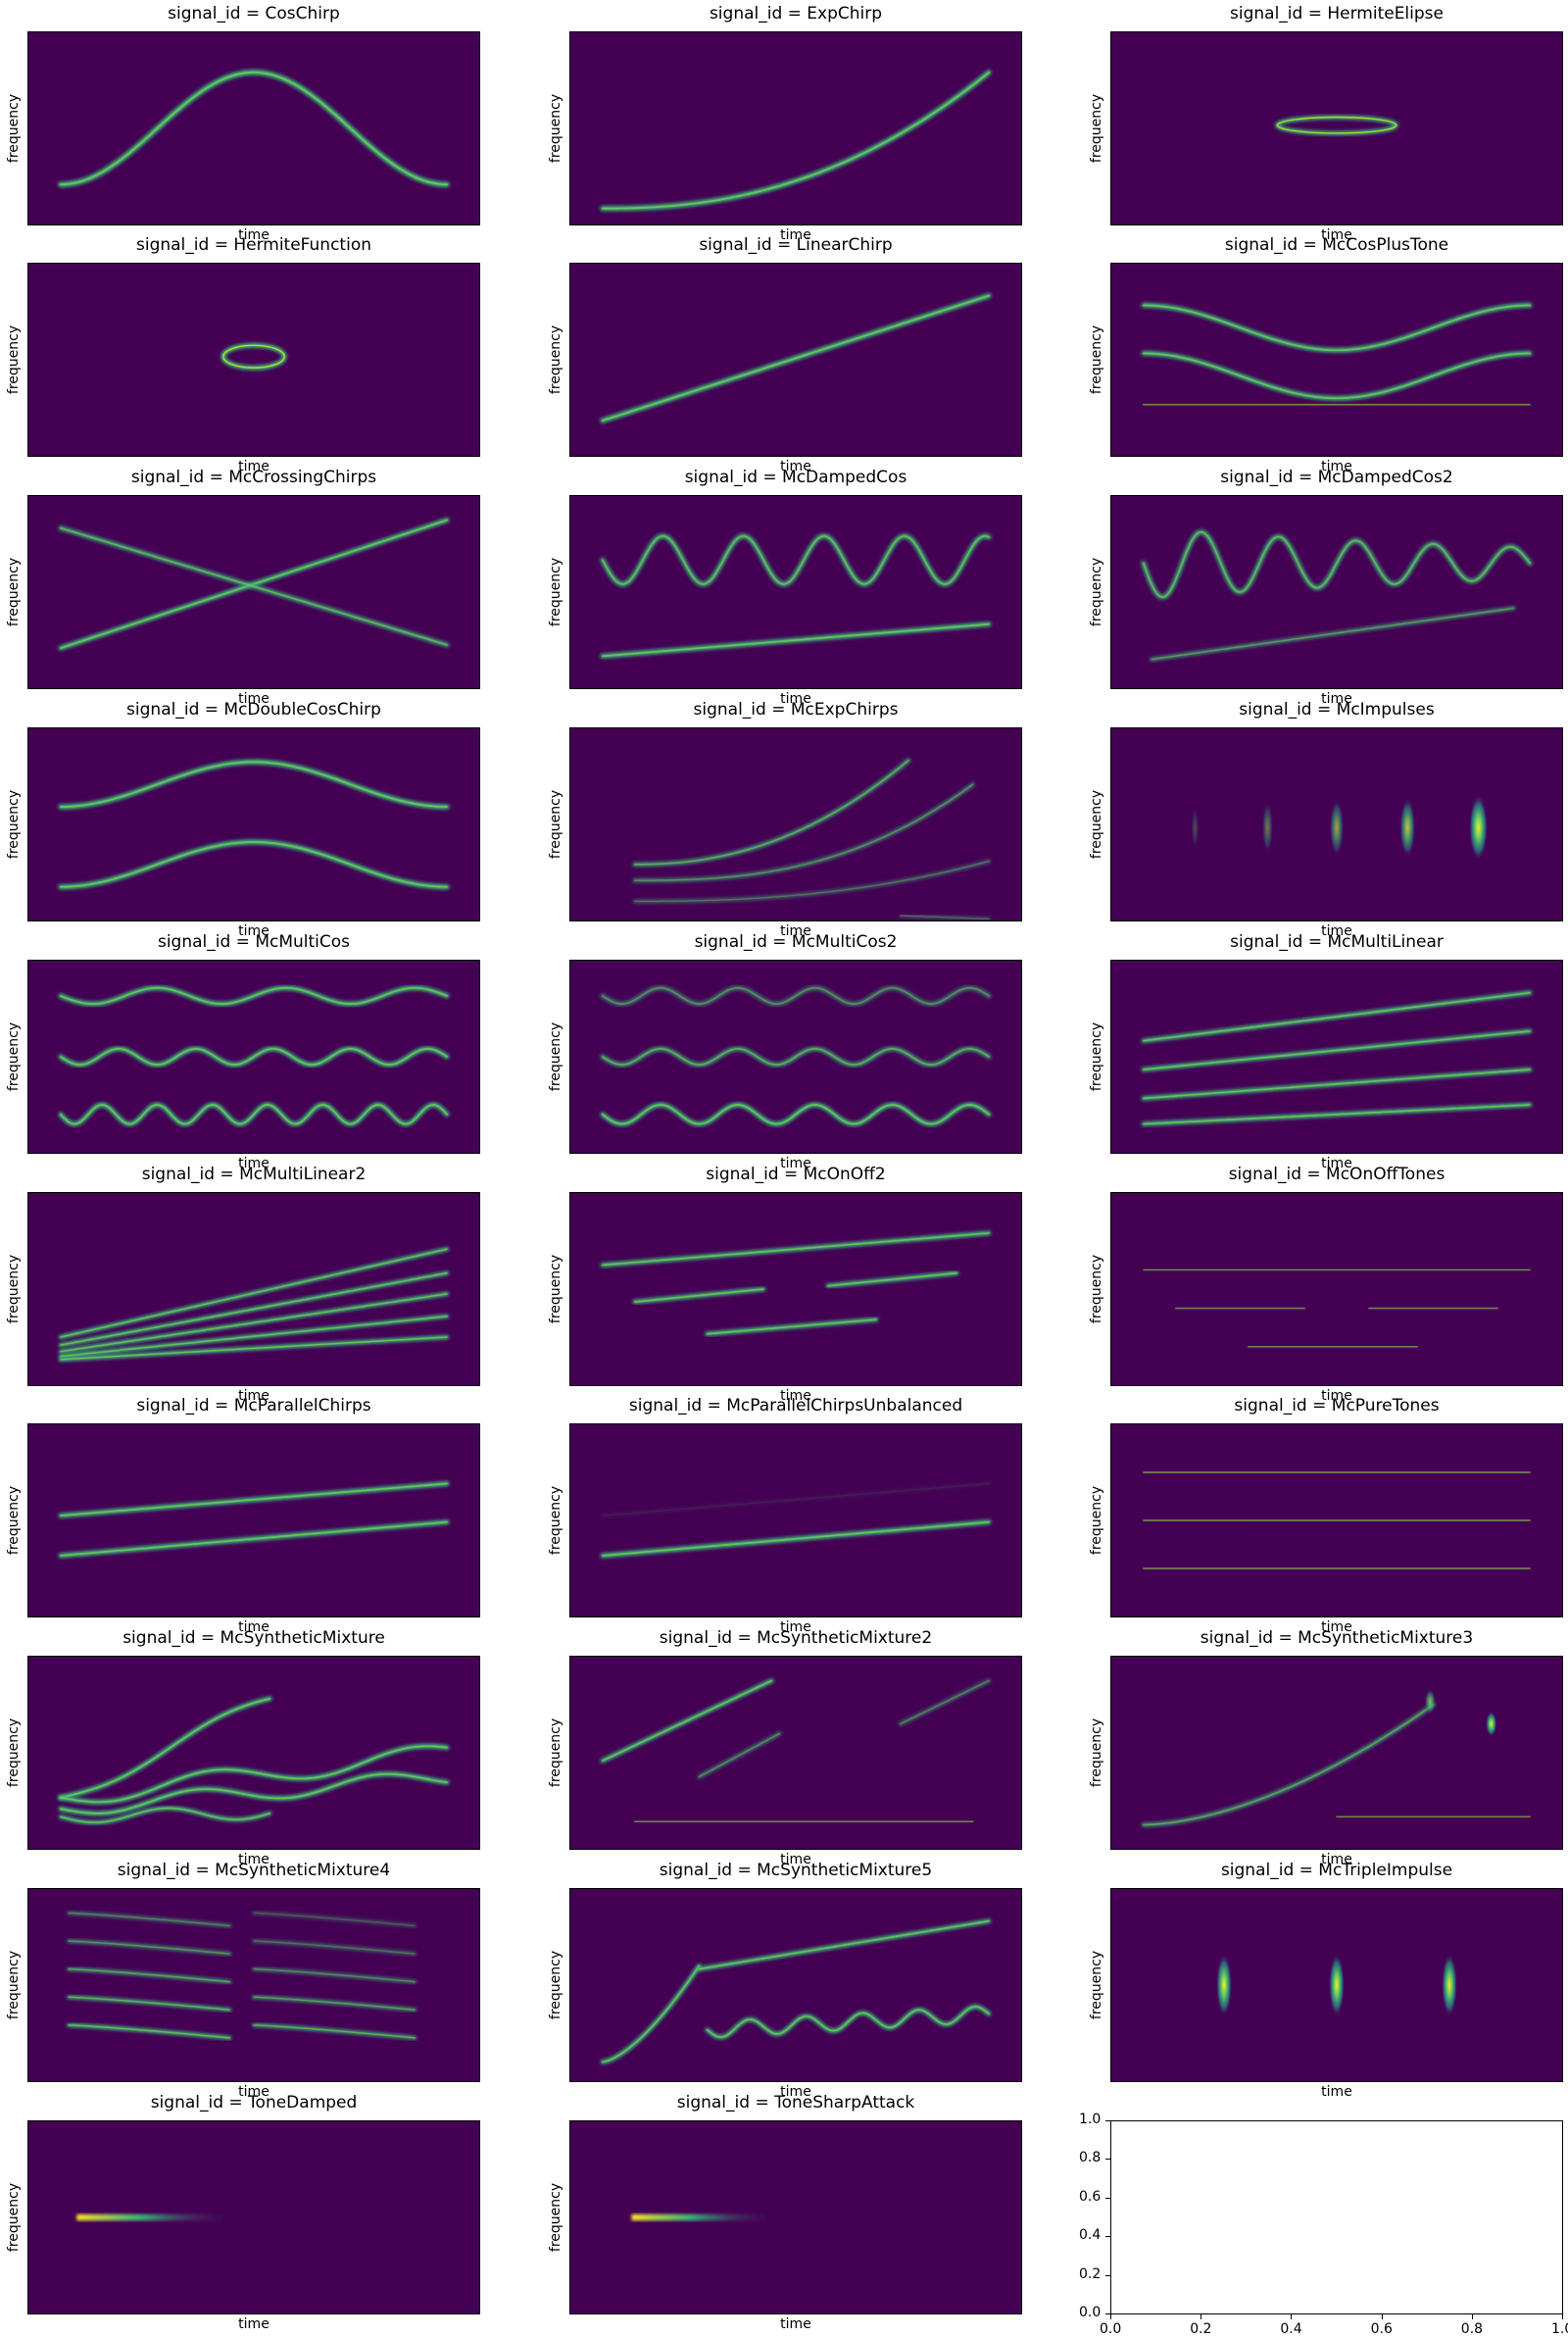  What do you see at coordinates (791, 1326) in the screenshot?
I see `onoff-bottom-core` at bounding box center [791, 1326].